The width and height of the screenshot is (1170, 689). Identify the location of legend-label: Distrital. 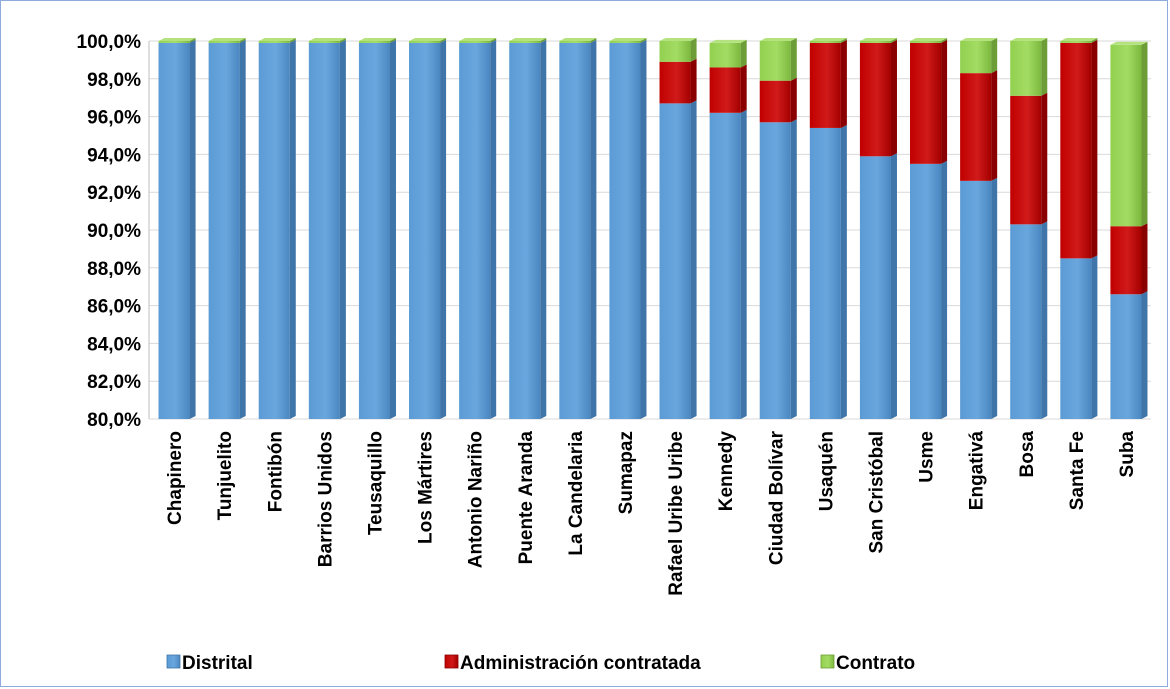
(217, 663).